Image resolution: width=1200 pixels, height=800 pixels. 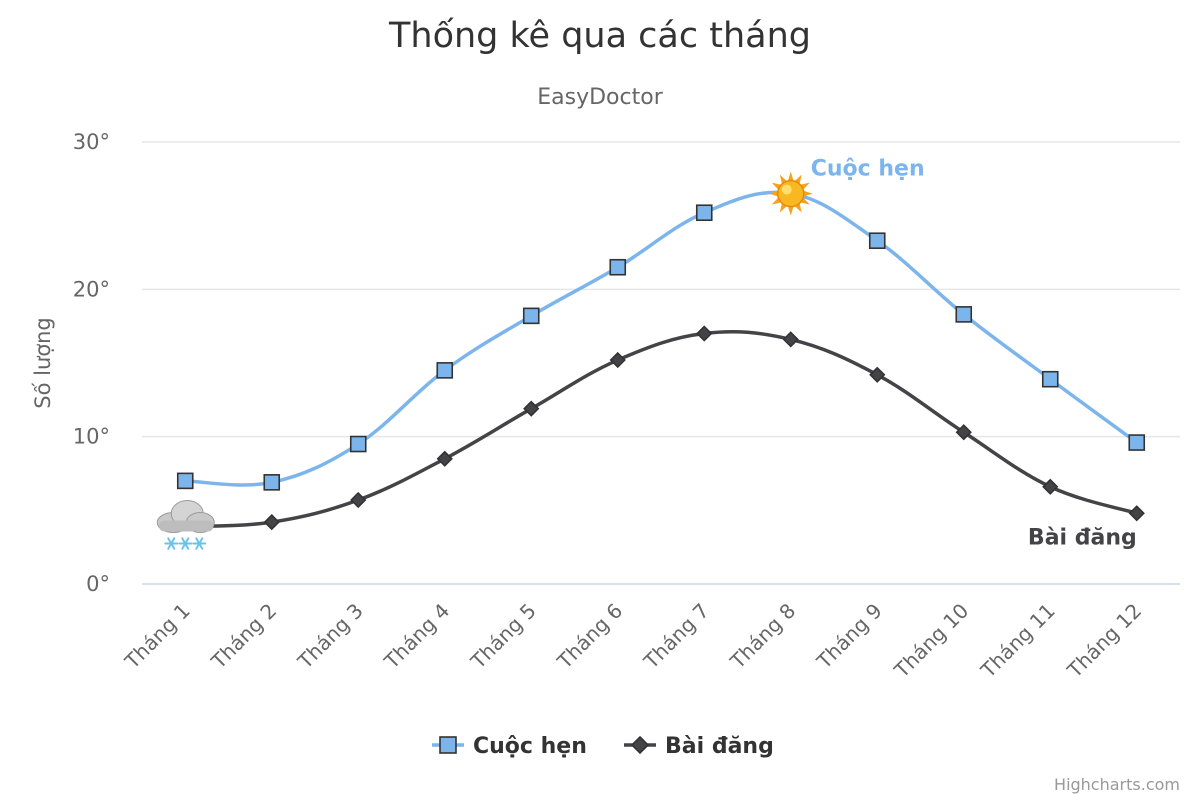 I want to click on x-tick-label: Tháng 10, so click(x=931, y=641).